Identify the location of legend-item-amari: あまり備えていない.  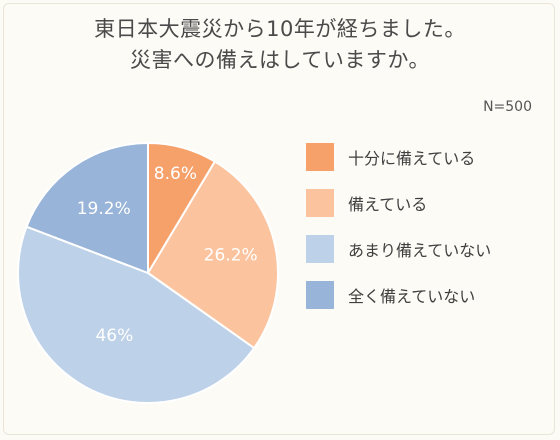
(398, 249).